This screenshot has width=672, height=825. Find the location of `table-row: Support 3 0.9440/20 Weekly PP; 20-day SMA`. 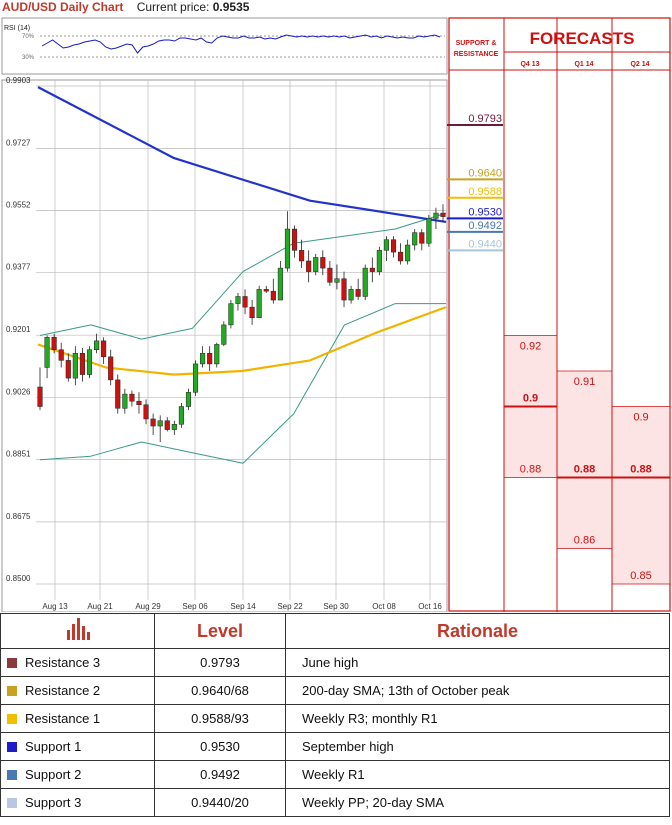

table-row: Support 3 0.9440/20 Weekly PP; 20-day SMA is located at coordinates (335, 802).